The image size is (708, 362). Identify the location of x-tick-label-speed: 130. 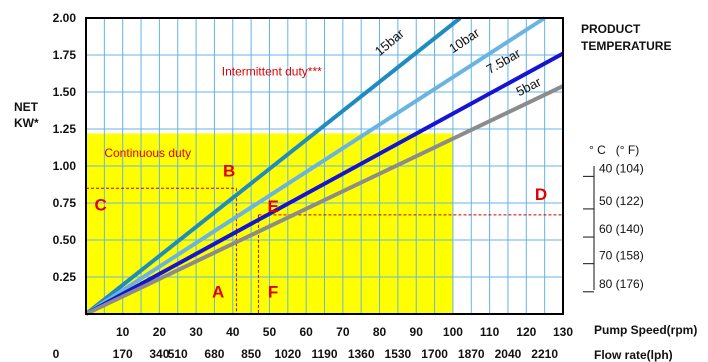
(563, 332).